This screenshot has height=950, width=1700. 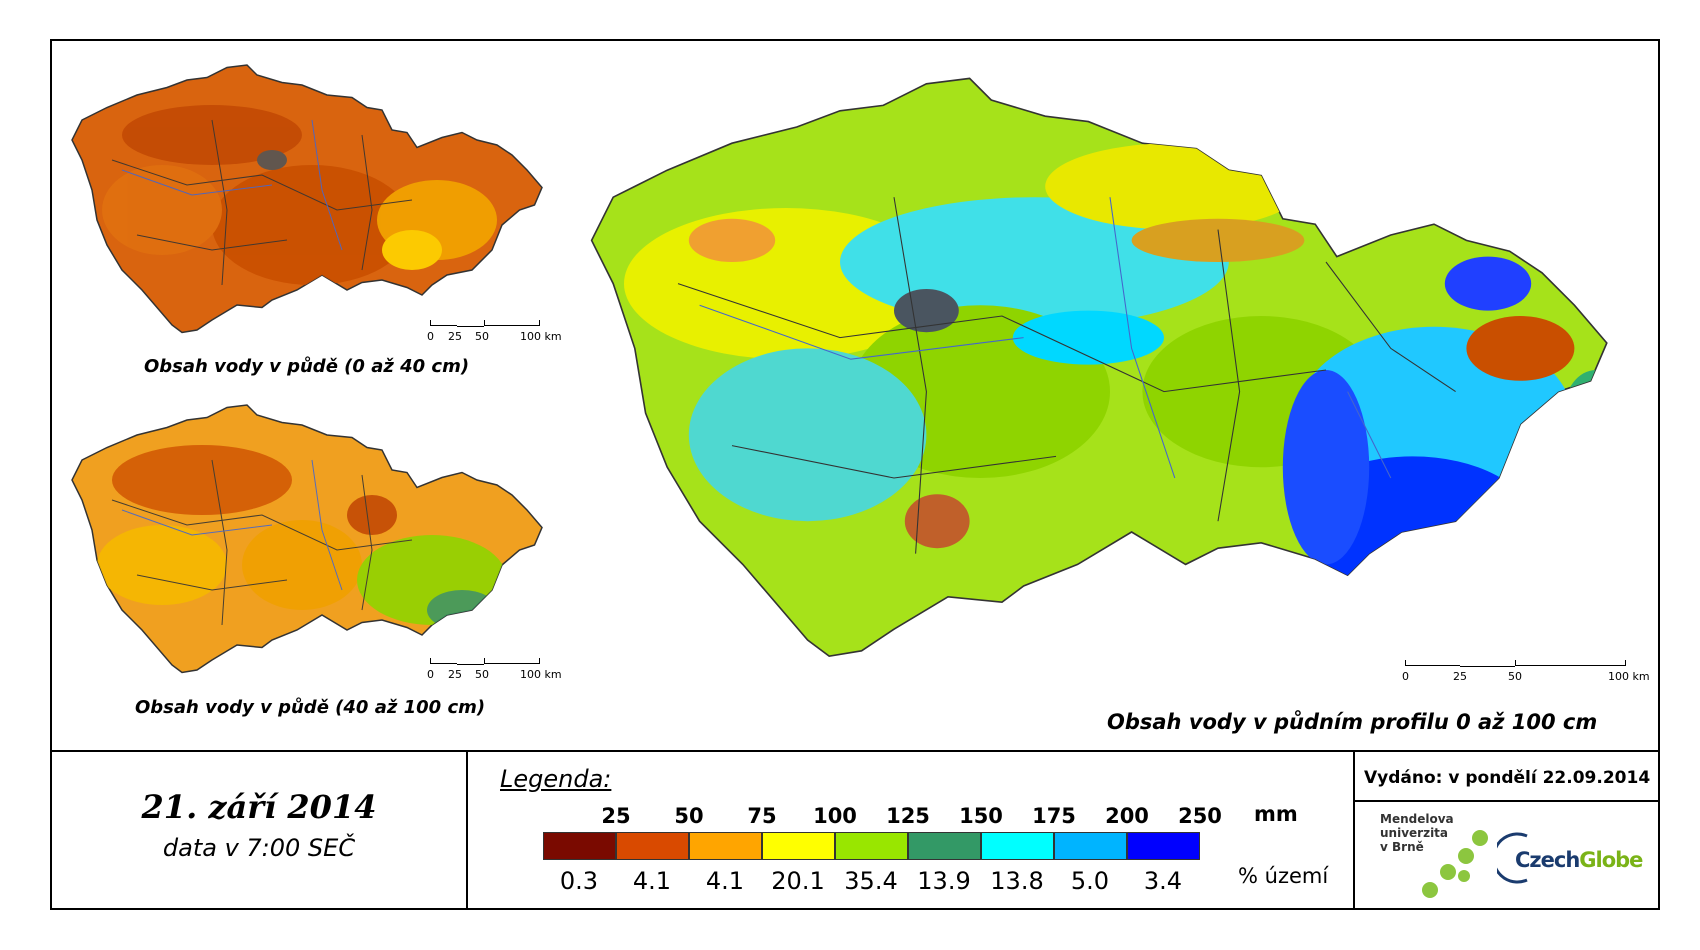 What do you see at coordinates (1283, 876) in the screenshot?
I see `legend-unit-percent: % území` at bounding box center [1283, 876].